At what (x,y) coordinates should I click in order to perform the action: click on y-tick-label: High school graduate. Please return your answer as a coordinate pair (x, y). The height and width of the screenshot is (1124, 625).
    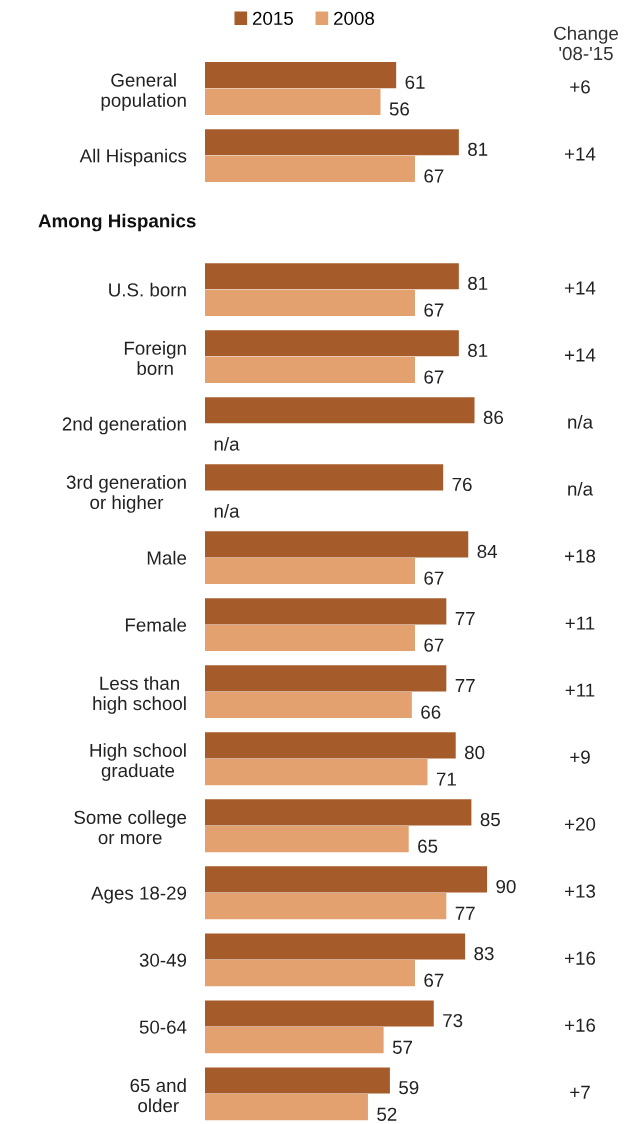
    Looking at the image, I should click on (138, 762).